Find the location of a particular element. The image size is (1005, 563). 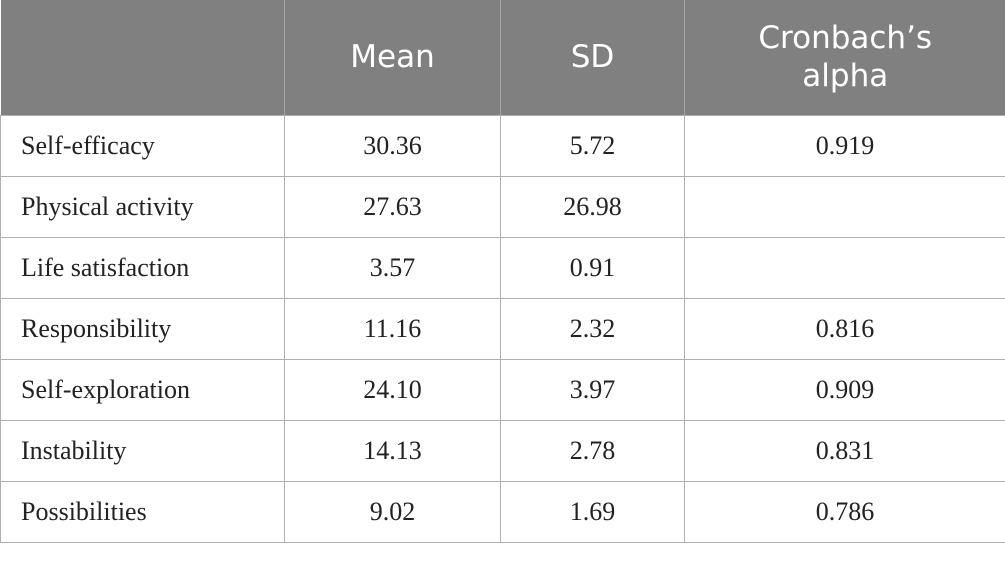

cell-text: 0.919 is located at coordinates (845, 145).